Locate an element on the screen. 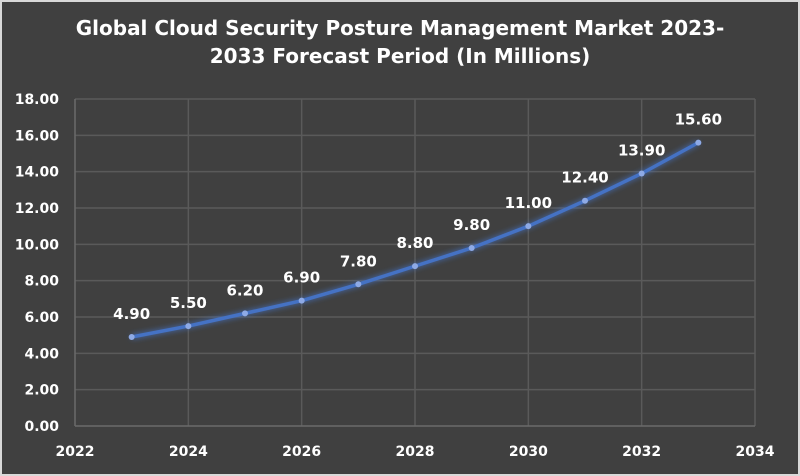 The width and height of the screenshot is (800, 476). y-tick-label: 18.00 is located at coordinates (37, 100).